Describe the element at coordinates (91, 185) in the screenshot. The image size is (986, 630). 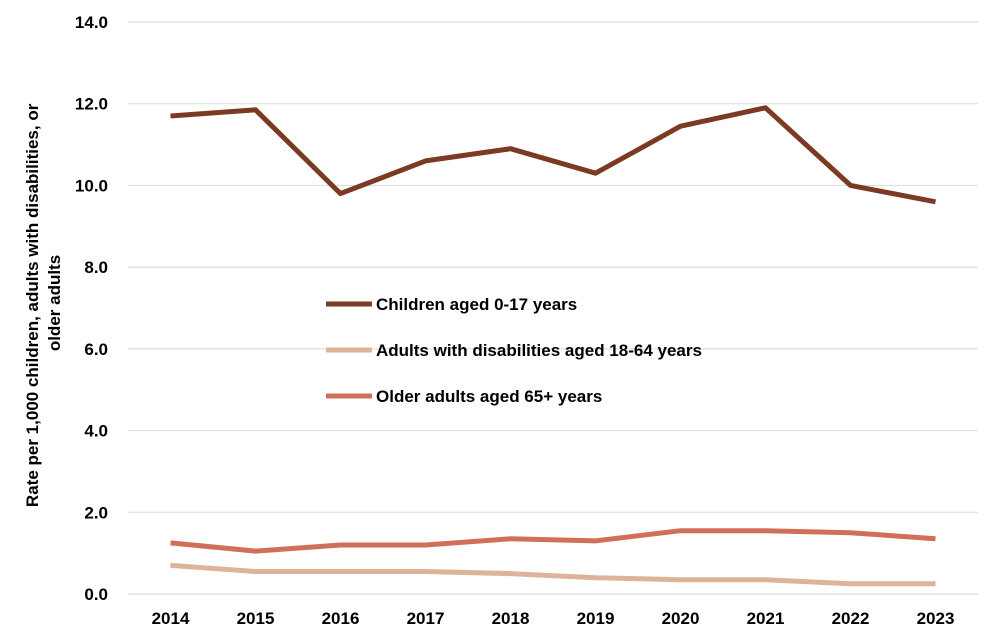
I see `y-tick-label: 10.0` at that location.